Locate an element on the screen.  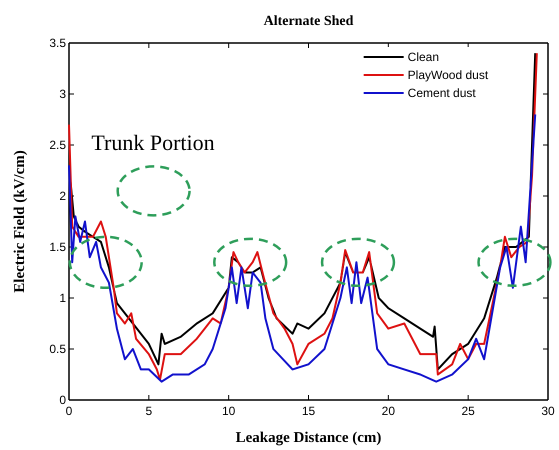
x-tick-label: 20 is located at coordinates (389, 411).